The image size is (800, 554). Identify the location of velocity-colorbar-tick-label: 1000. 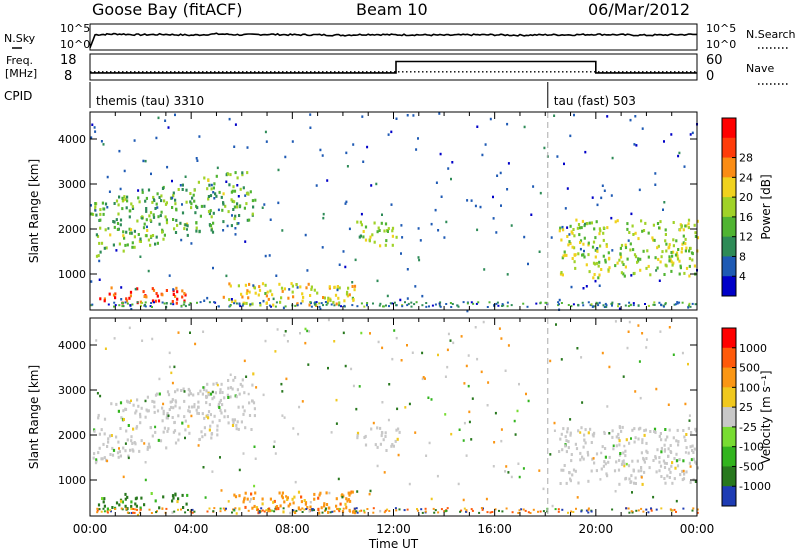
(753, 348).